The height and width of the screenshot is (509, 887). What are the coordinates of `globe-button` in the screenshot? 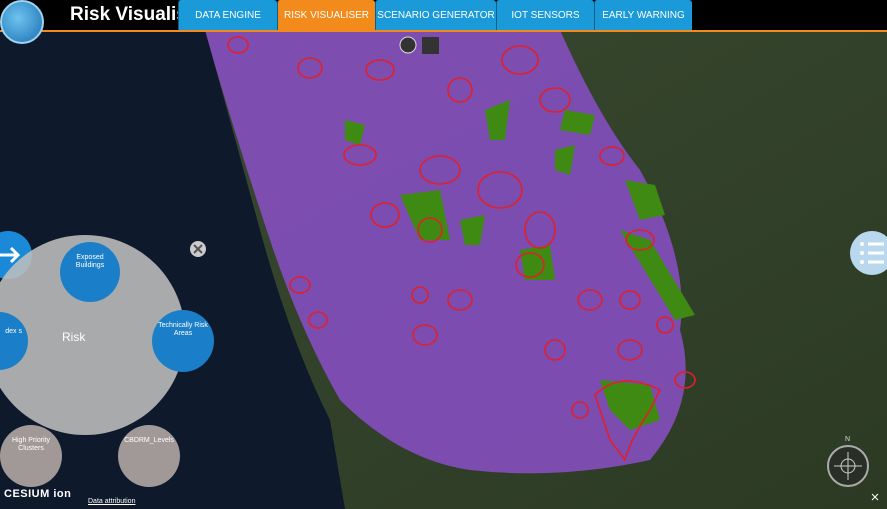 It's located at (419, 45).